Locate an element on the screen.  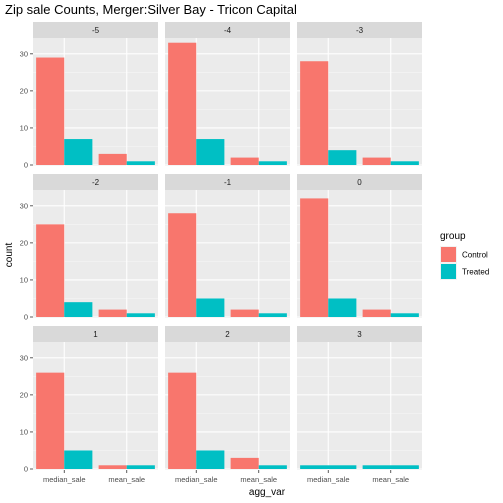
facet-strip-label: -1 is located at coordinates (228, 182).